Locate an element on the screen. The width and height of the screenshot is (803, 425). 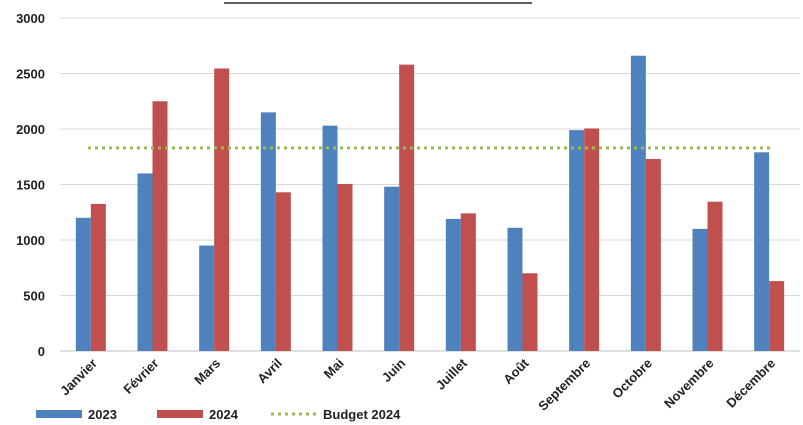
y-tick-label: 0 is located at coordinates (41, 351).